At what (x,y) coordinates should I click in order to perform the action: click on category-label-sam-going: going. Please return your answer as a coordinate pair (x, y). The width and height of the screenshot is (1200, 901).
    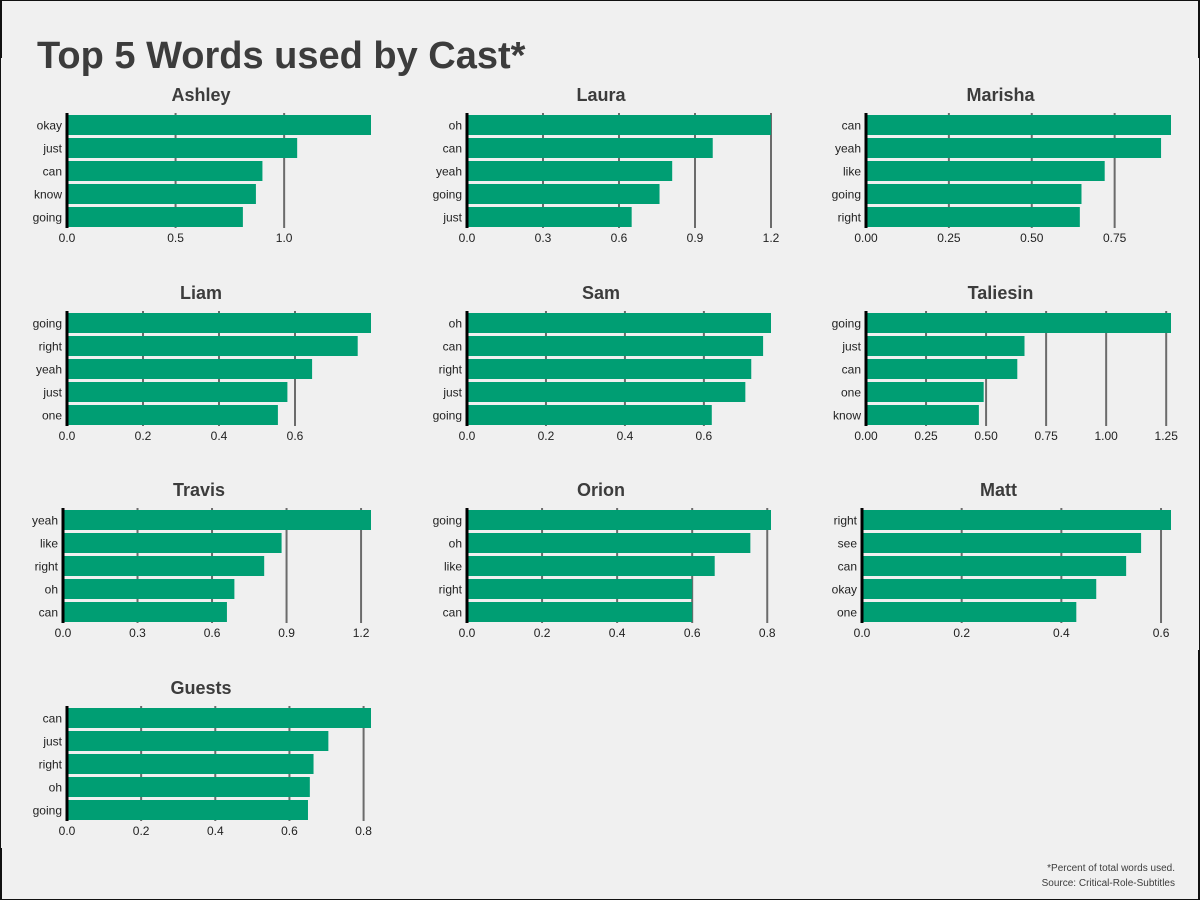
    Looking at the image, I should click on (447, 416).